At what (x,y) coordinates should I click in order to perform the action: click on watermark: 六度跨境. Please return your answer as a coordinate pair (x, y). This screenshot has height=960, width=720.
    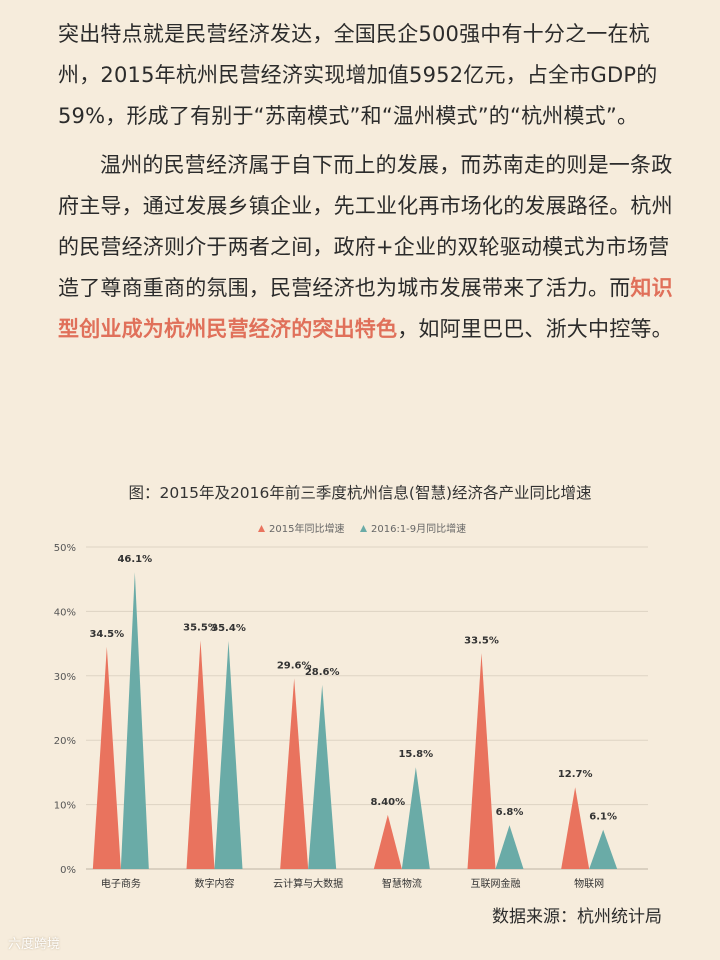
    Looking at the image, I should click on (34, 944).